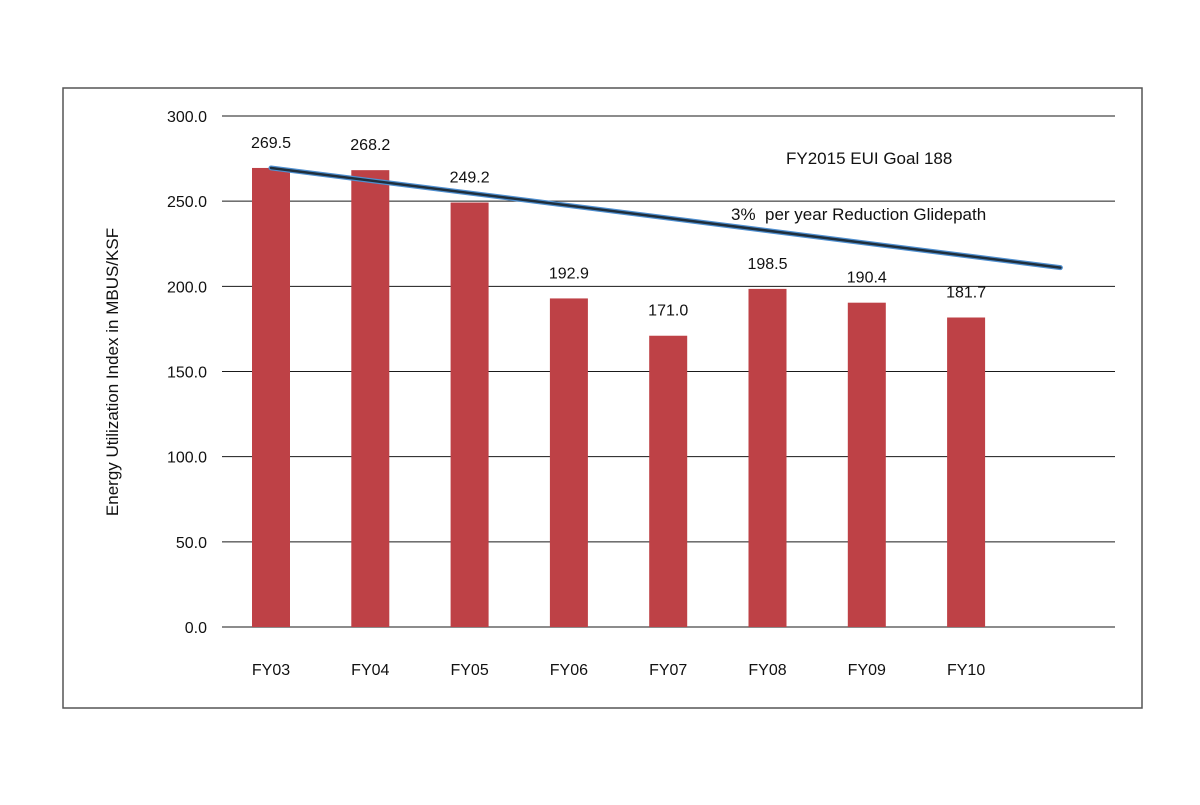 Image resolution: width=1200 pixels, height=805 pixels. Describe the element at coordinates (187, 117) in the screenshot. I see `y-tick-label: 300.0` at that location.